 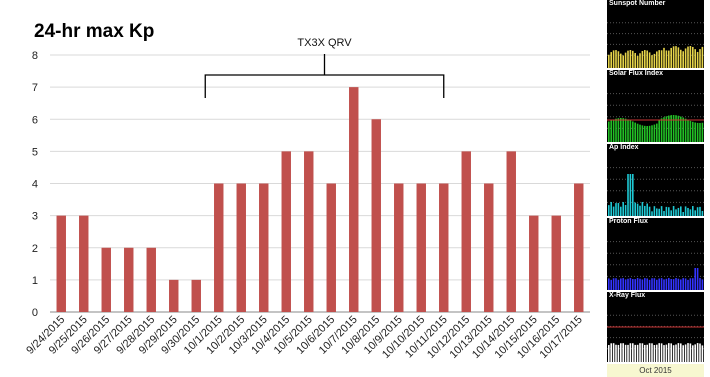 I want to click on y-tick-label: 2, so click(x=35, y=249).